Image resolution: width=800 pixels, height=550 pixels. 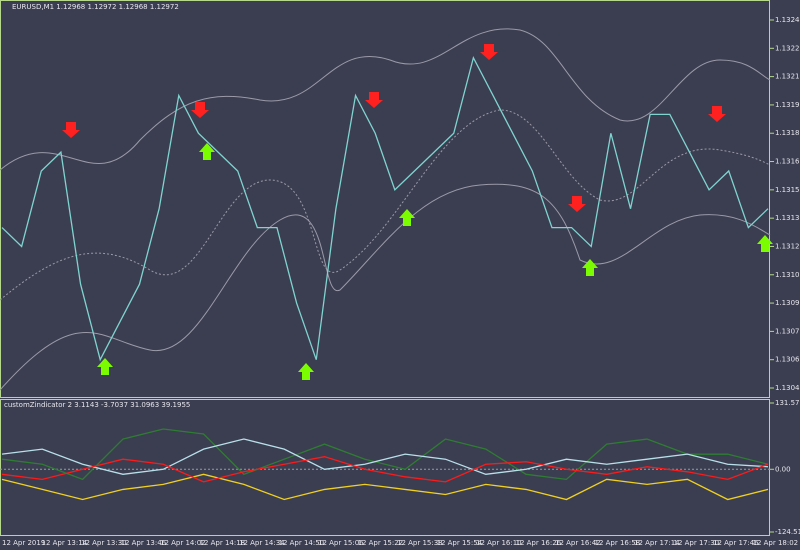 I want to click on y-tick-label: 1.13165, so click(x=787, y=162).